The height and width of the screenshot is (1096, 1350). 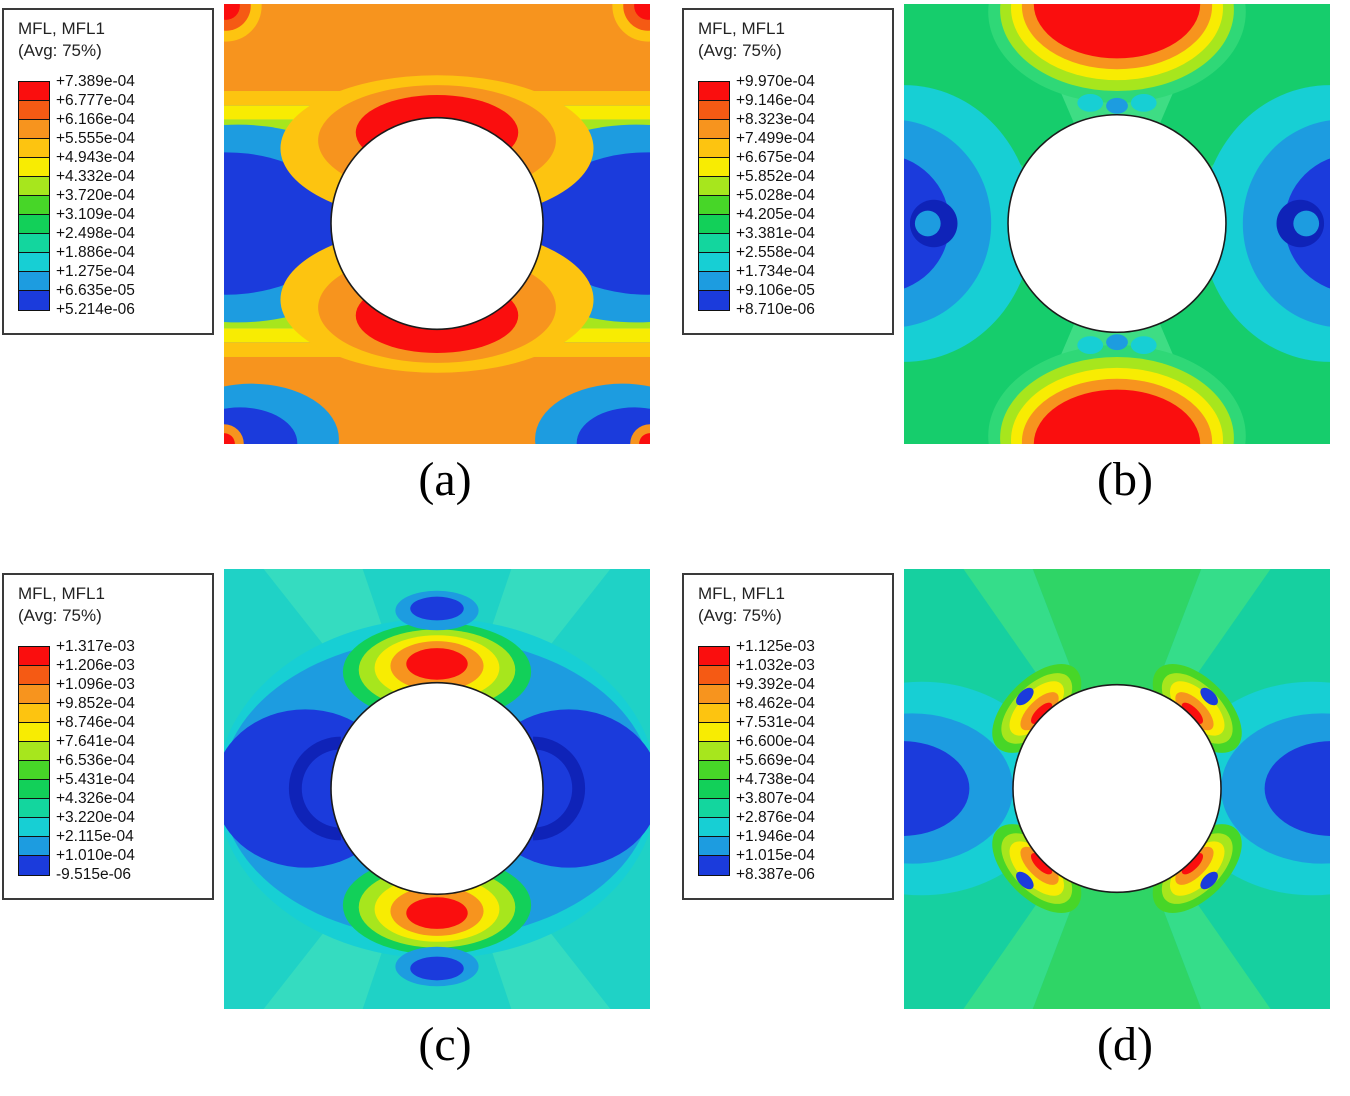 I want to click on colorbar-level: +6.675e-04, so click(x=775, y=158).